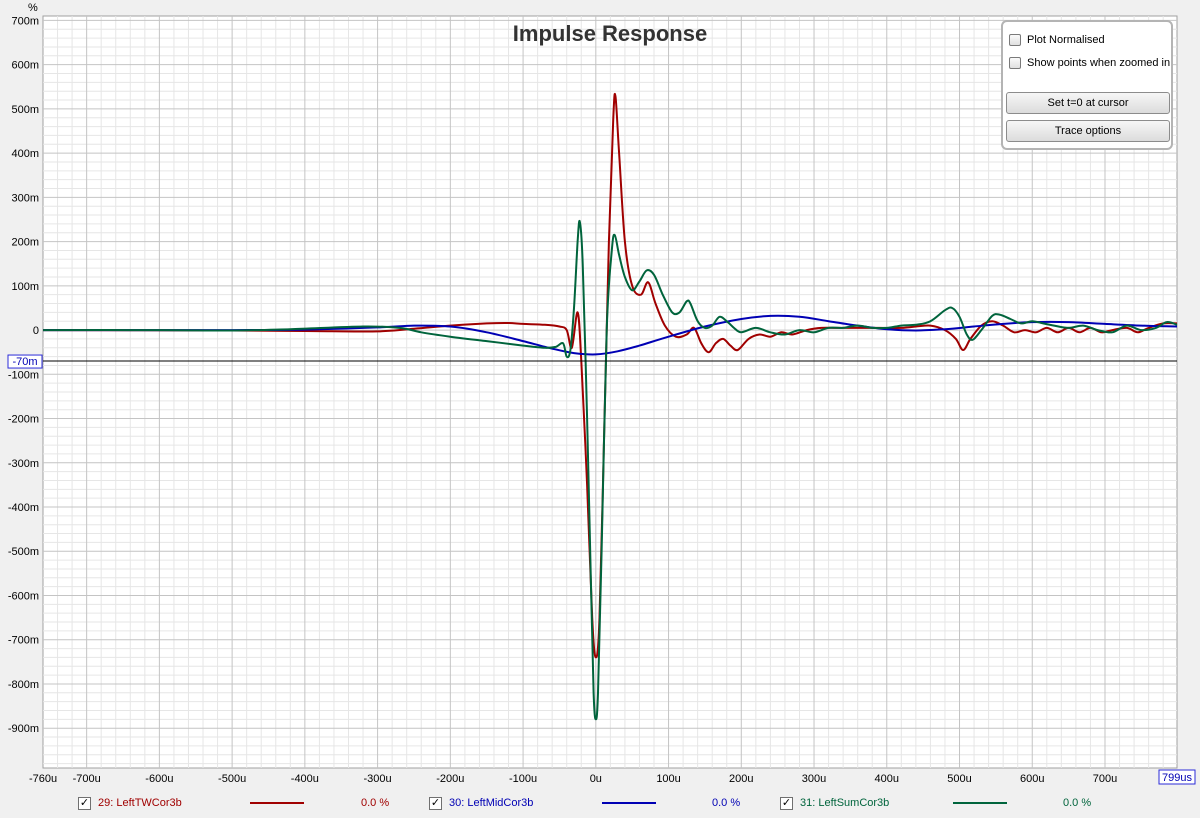 The height and width of the screenshot is (818, 1200). Describe the element at coordinates (980, 803) in the screenshot. I see `legend-swatch-leftsum` at that location.